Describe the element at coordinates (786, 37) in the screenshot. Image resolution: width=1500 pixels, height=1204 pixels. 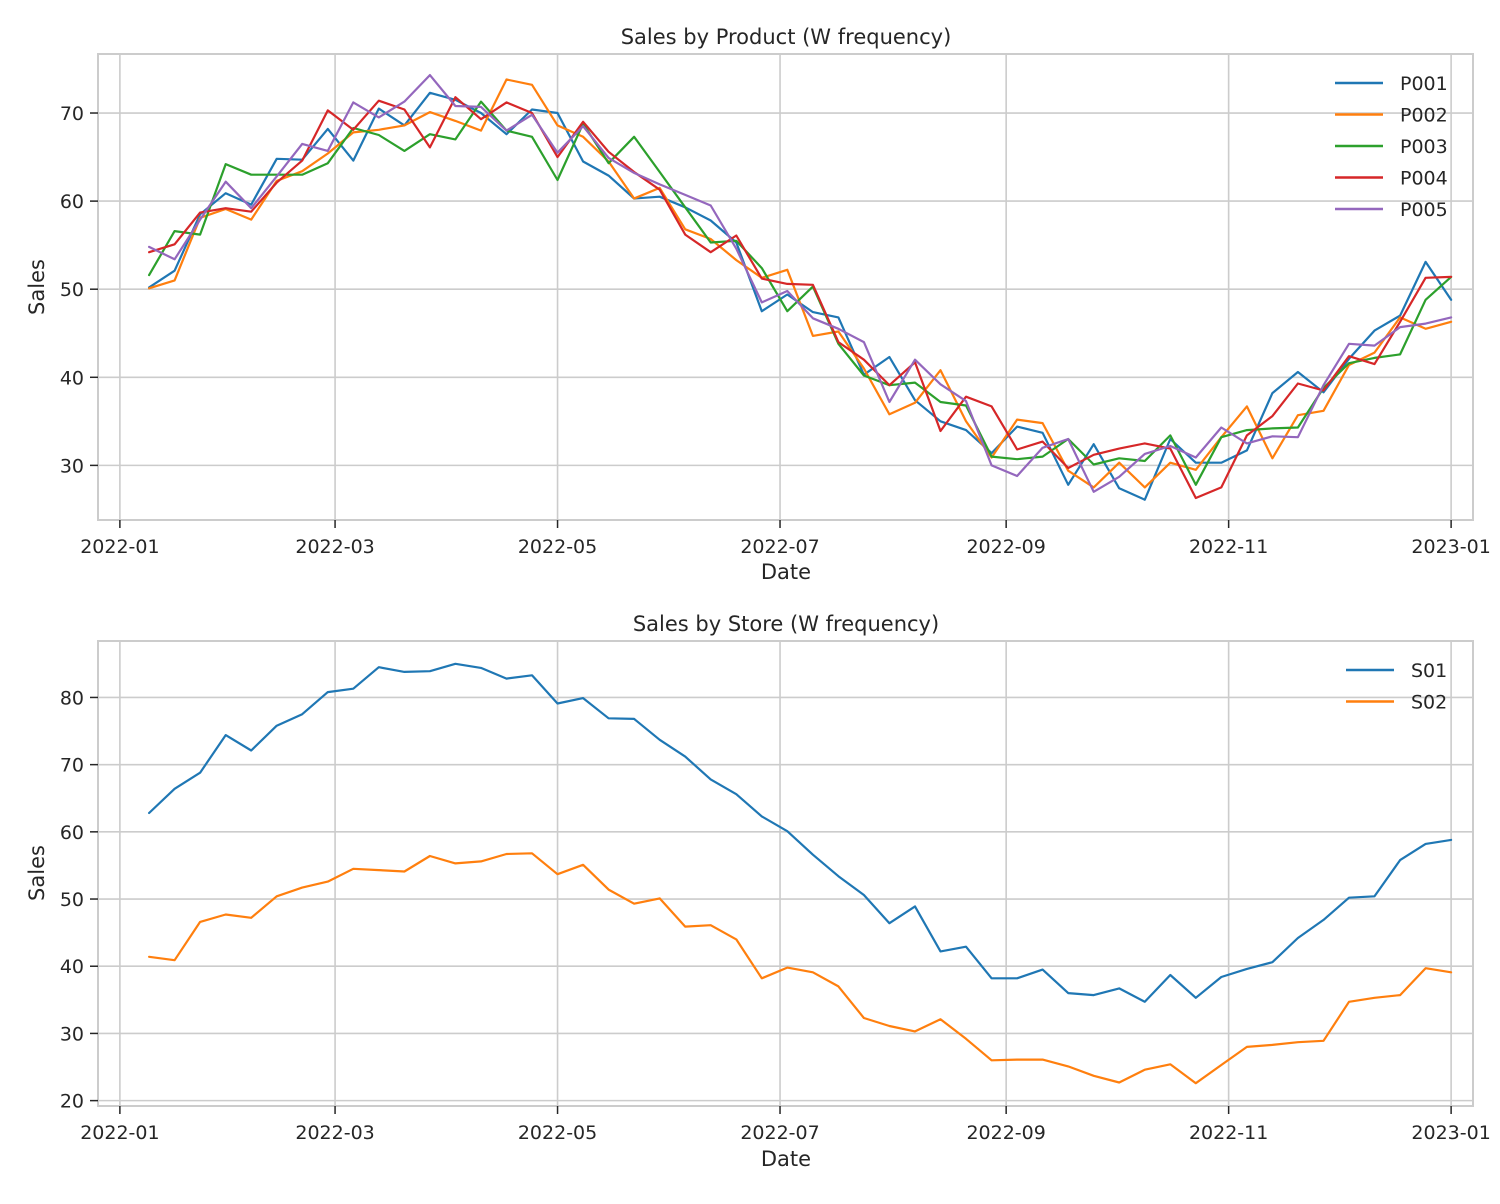
I see `chart-title: Sales by Product (W frequency)` at that location.